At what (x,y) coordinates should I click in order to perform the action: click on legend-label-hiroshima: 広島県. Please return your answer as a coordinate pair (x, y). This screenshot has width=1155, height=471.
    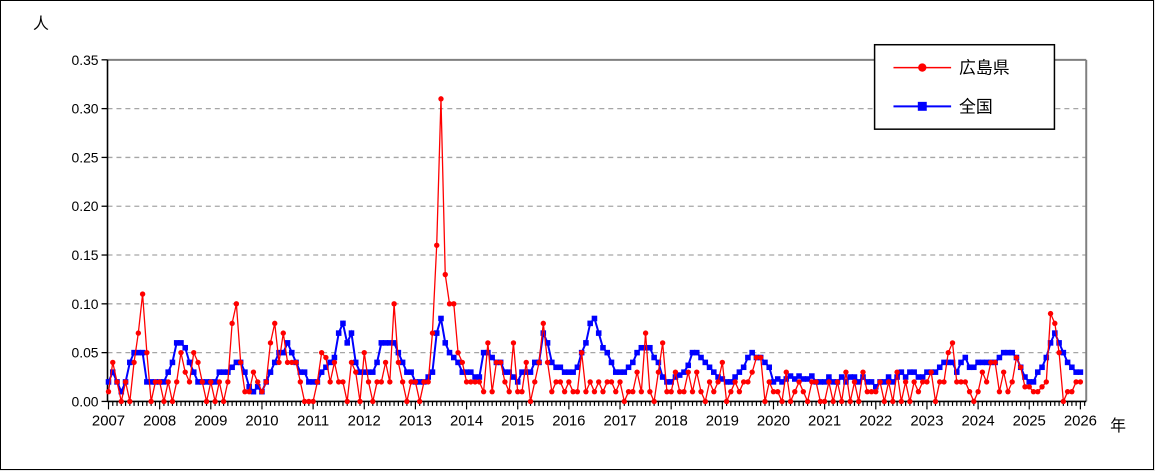
    Looking at the image, I should click on (984, 68).